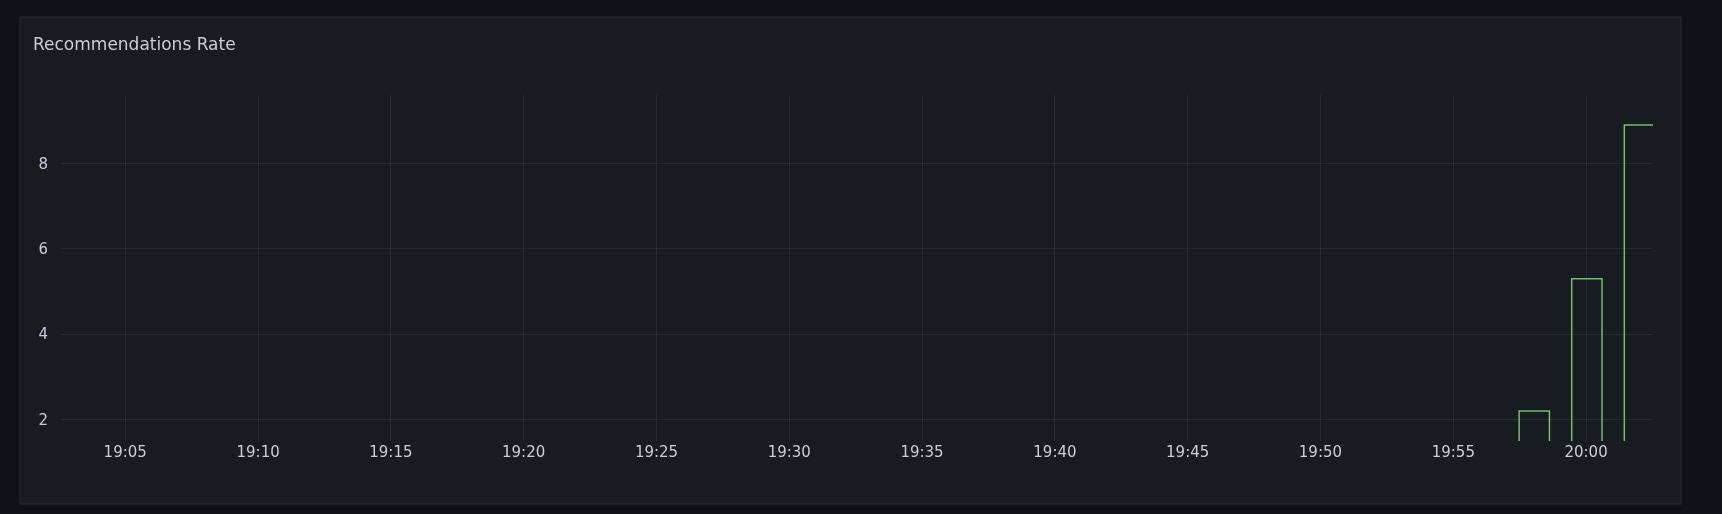 This screenshot has height=514, width=1722. Describe the element at coordinates (43, 163) in the screenshot. I see `y-tick-label: 8` at that location.